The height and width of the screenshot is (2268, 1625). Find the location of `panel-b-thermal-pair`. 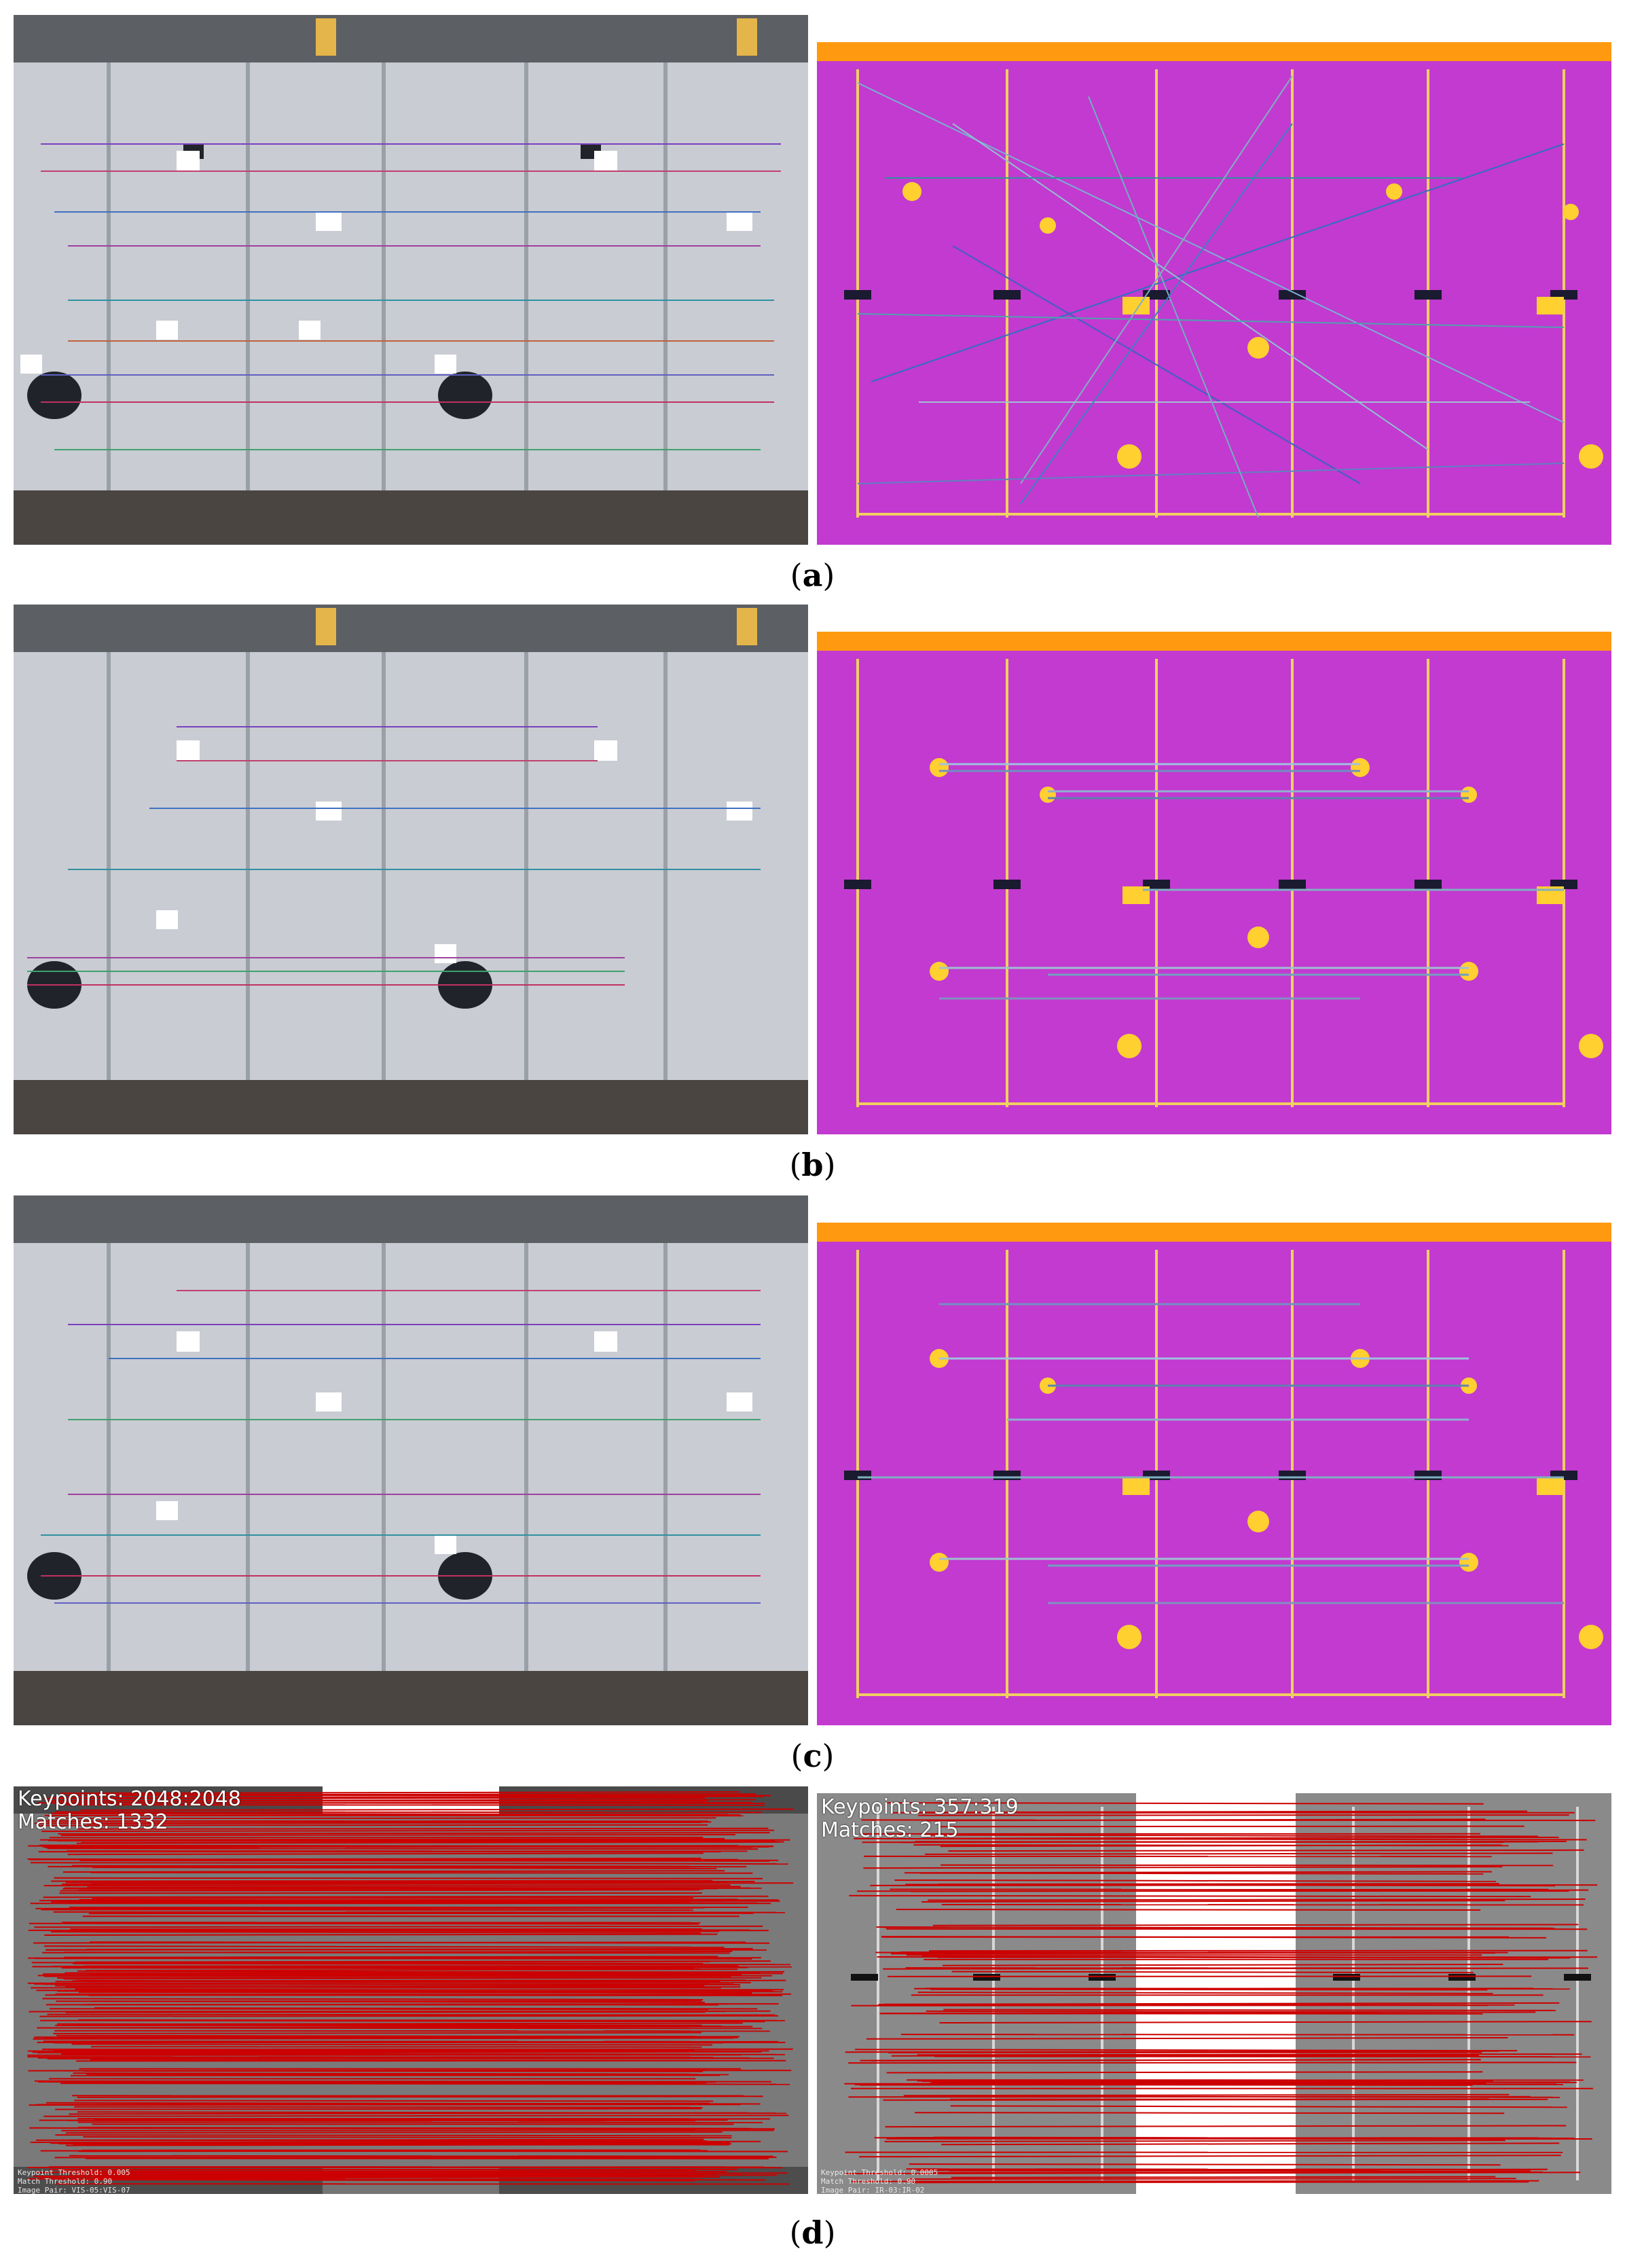

panel-b-thermal-pair is located at coordinates (1214, 883).